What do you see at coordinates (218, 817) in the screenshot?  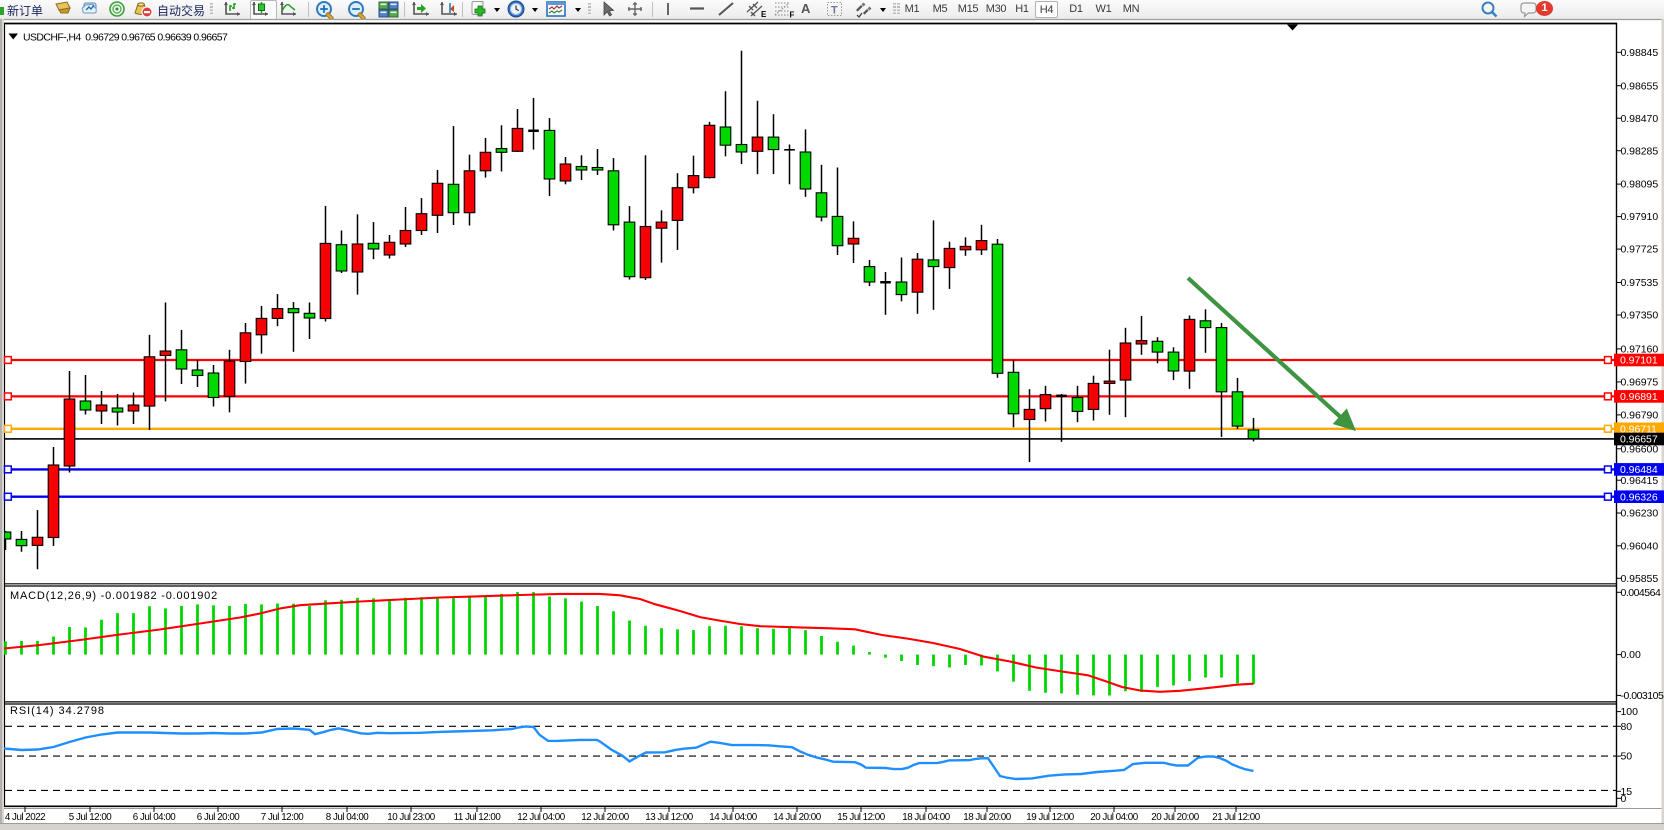 I see `svg-text: 6 Jul 20:00` at bounding box center [218, 817].